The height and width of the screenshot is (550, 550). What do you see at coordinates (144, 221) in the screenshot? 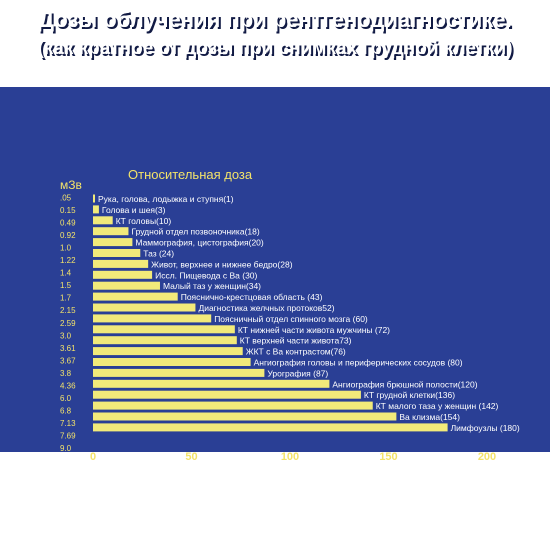
I see `bar-label: КТ головы(10)` at bounding box center [144, 221].